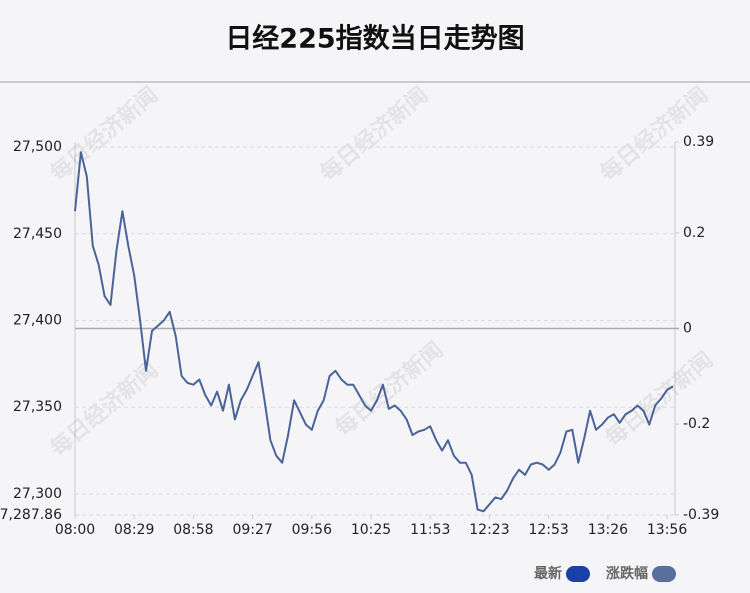  I want to click on x-tick-label: 13:56, so click(667, 530).